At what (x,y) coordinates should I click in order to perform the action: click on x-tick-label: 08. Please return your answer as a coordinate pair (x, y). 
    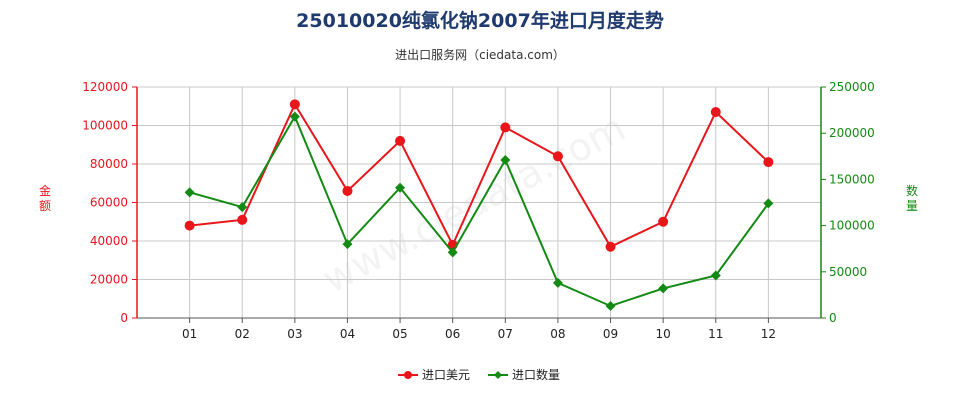
    Looking at the image, I should click on (557, 334).